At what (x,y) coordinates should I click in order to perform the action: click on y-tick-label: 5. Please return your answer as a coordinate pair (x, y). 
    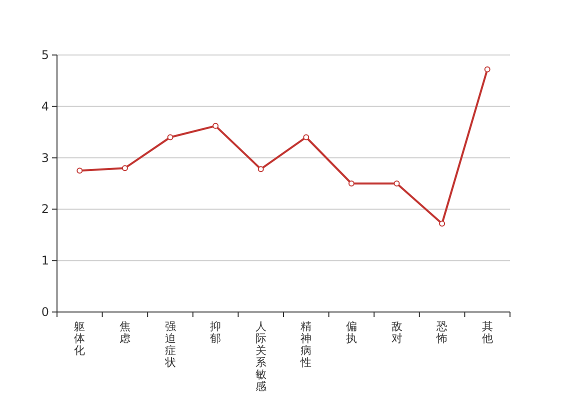
    Looking at the image, I should click on (45, 55).